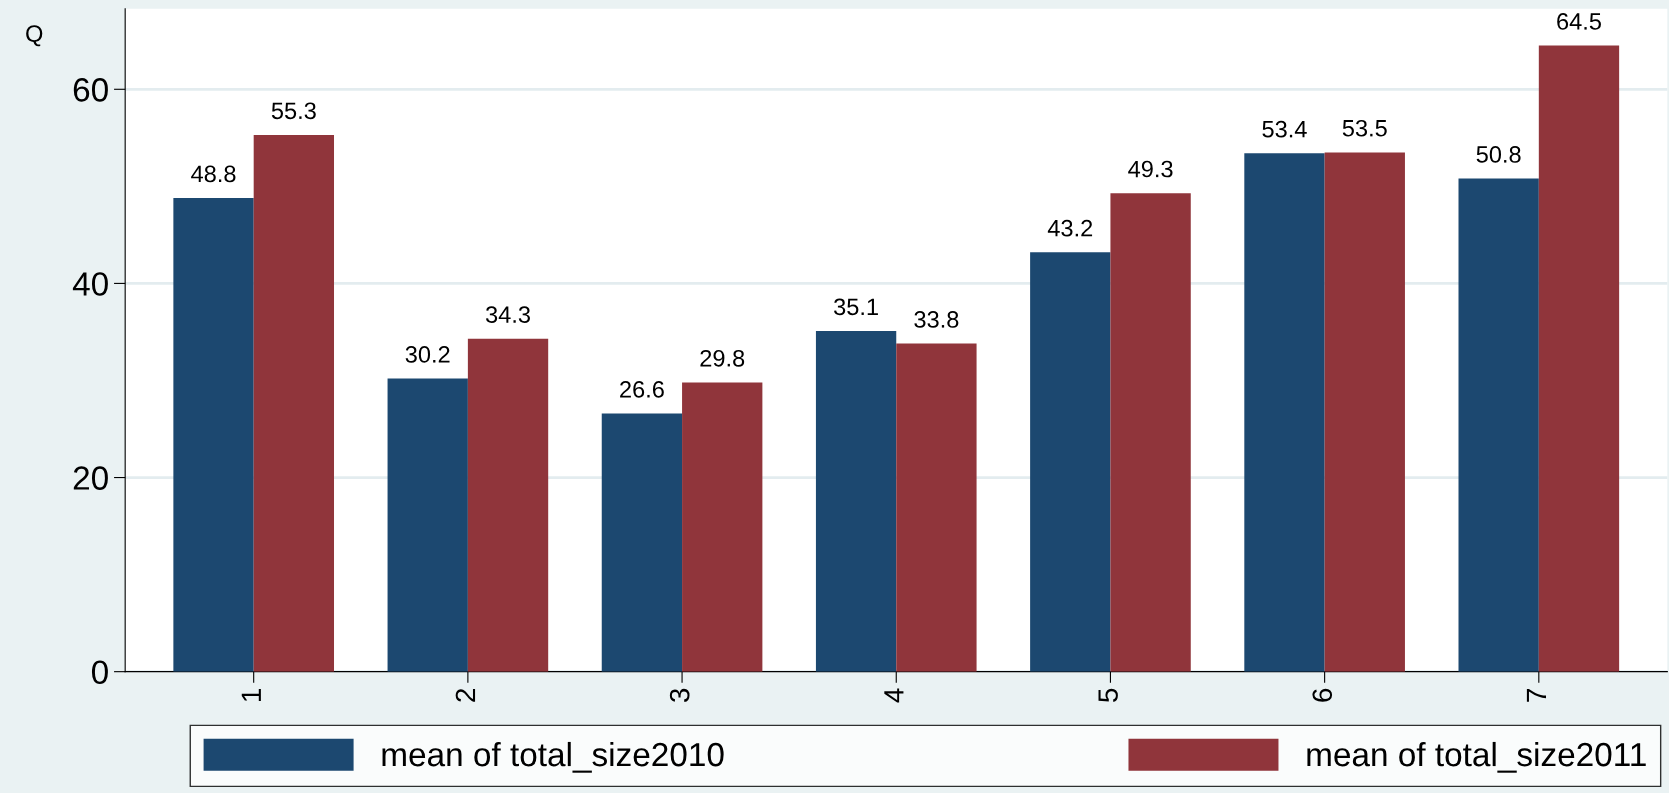 This screenshot has height=793, width=1669. I want to click on data-label: 64.5, so click(1579, 21).